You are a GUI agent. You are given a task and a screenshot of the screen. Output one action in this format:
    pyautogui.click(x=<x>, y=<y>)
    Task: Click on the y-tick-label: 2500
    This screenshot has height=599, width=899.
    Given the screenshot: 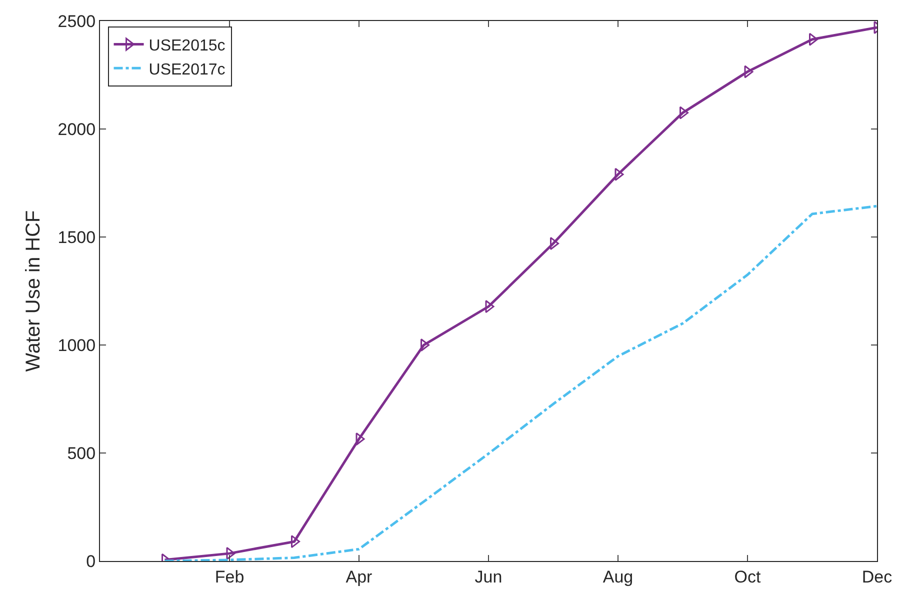 What is the action you would take?
    pyautogui.click(x=77, y=21)
    